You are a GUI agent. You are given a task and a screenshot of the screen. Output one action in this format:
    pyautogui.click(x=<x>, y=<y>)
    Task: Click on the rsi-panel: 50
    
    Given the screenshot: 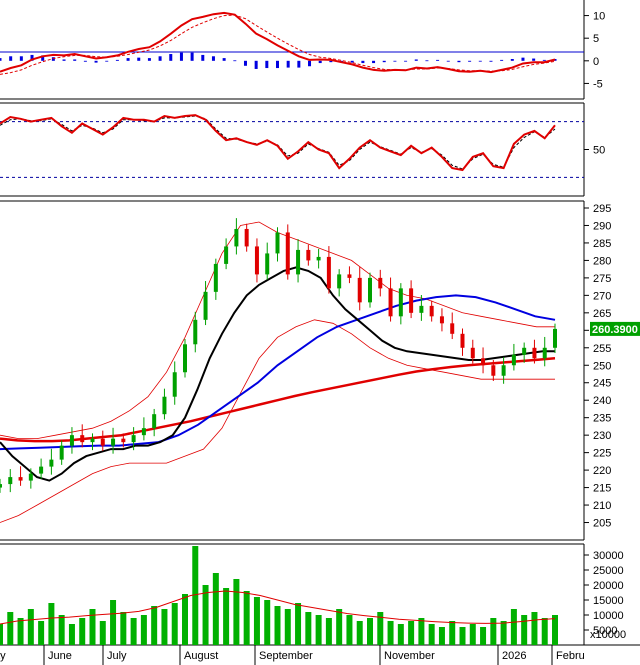 What is the action you would take?
    pyautogui.click(x=302, y=149)
    